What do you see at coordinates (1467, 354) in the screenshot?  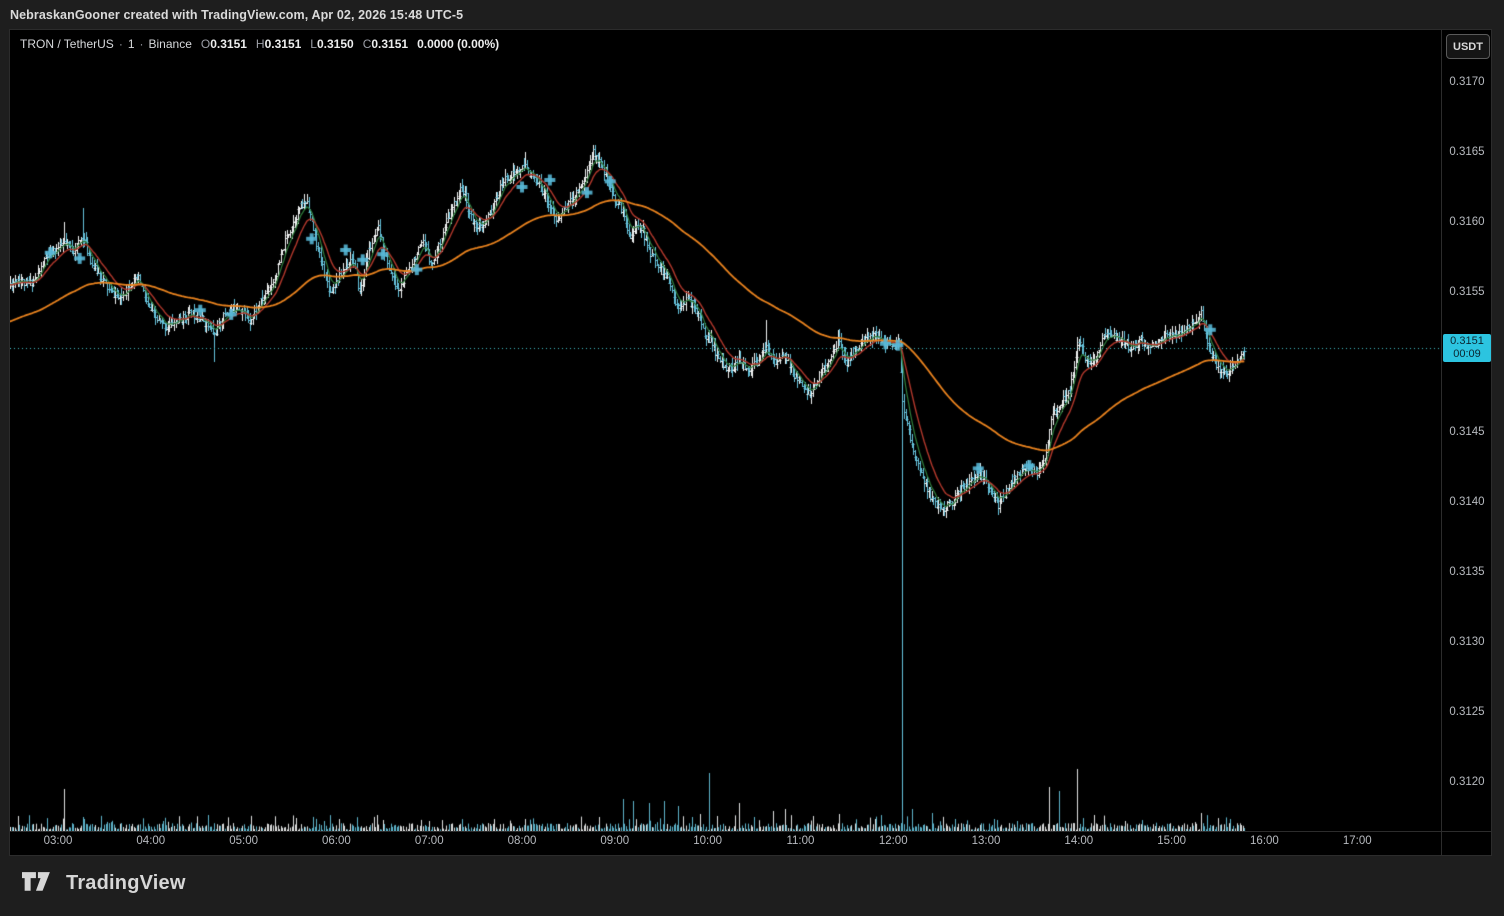 I see `bar-countdown: 00:09` at bounding box center [1467, 354].